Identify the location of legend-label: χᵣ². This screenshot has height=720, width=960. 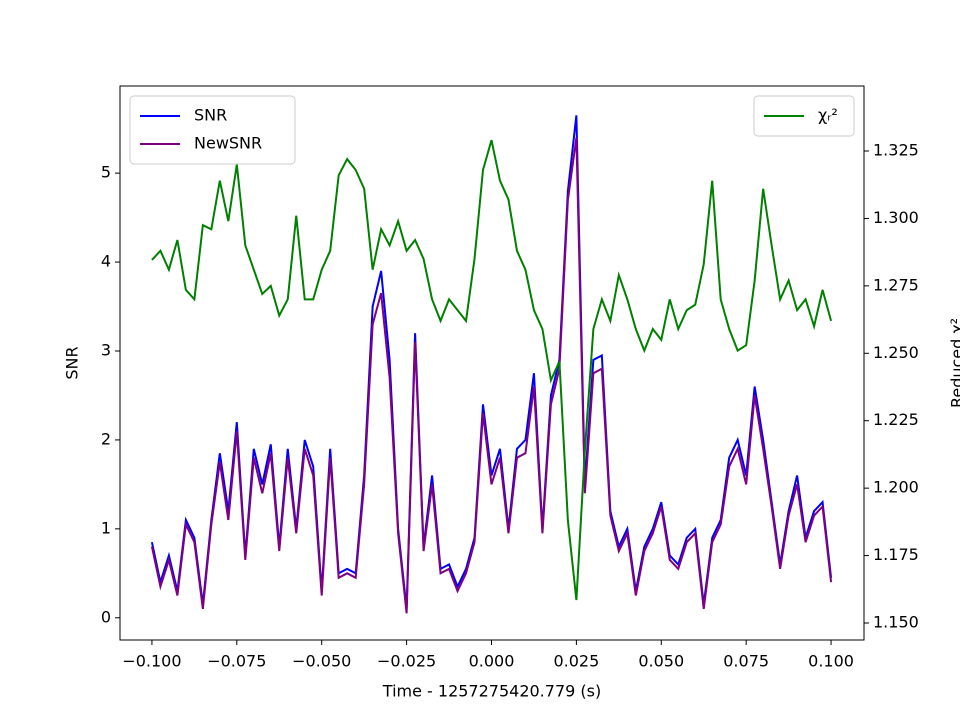
(828, 115).